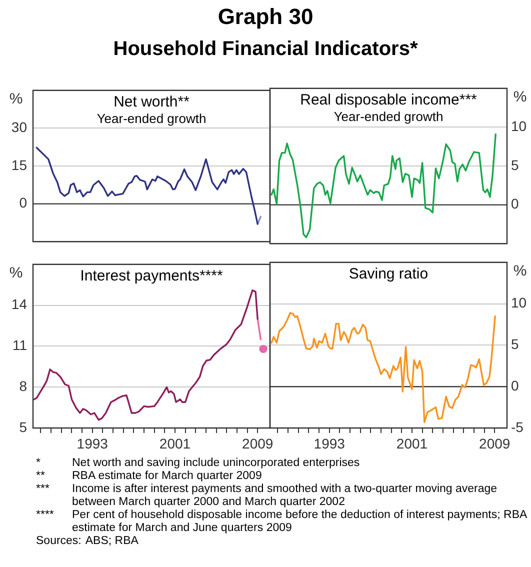  What do you see at coordinates (19, 304) in the screenshot?
I see `y-tick-label: 14` at bounding box center [19, 304].